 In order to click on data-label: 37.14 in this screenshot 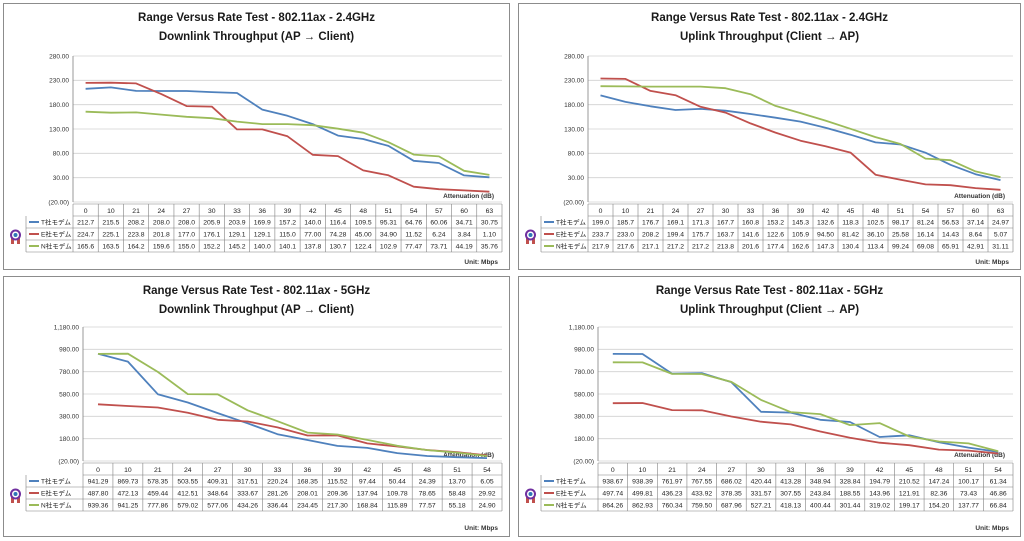, I will do `click(975, 222)`.